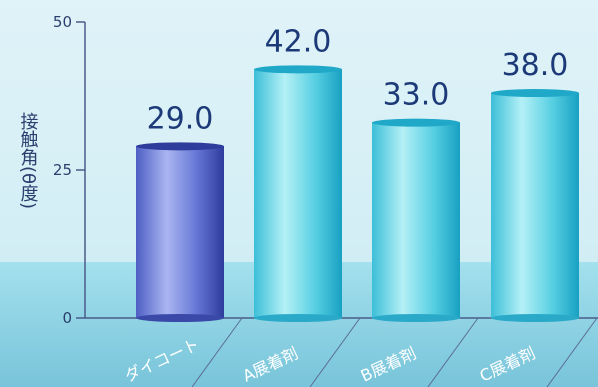 The width and height of the screenshot is (598, 387). Describe the element at coordinates (62, 170) in the screenshot. I see `y-tick-label: 25` at that location.